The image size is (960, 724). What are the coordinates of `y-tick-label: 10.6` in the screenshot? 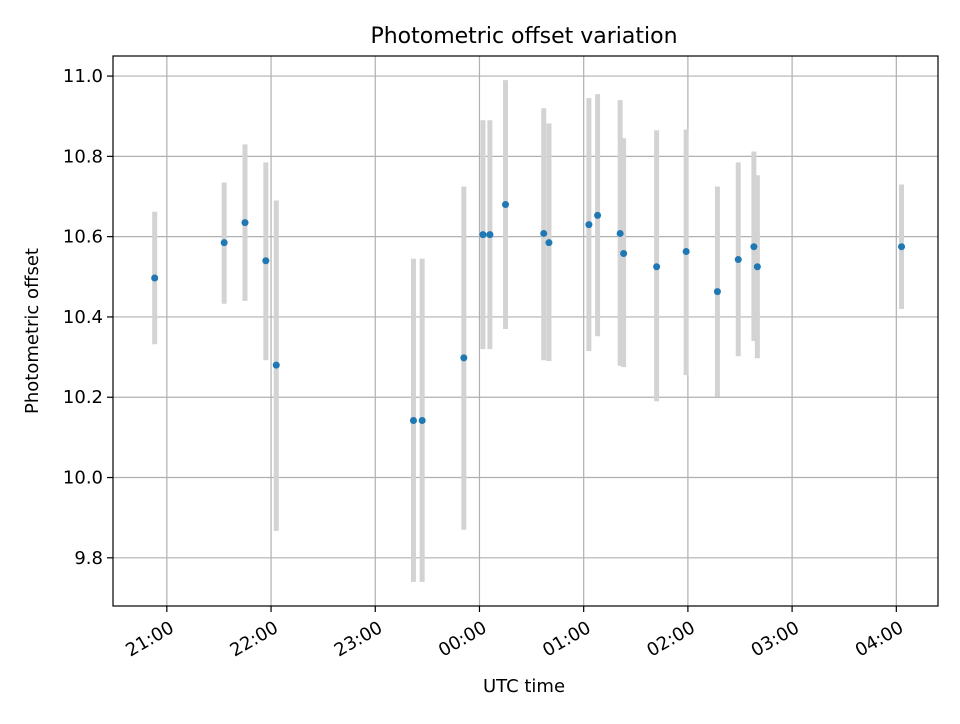 It's located at (83, 237).